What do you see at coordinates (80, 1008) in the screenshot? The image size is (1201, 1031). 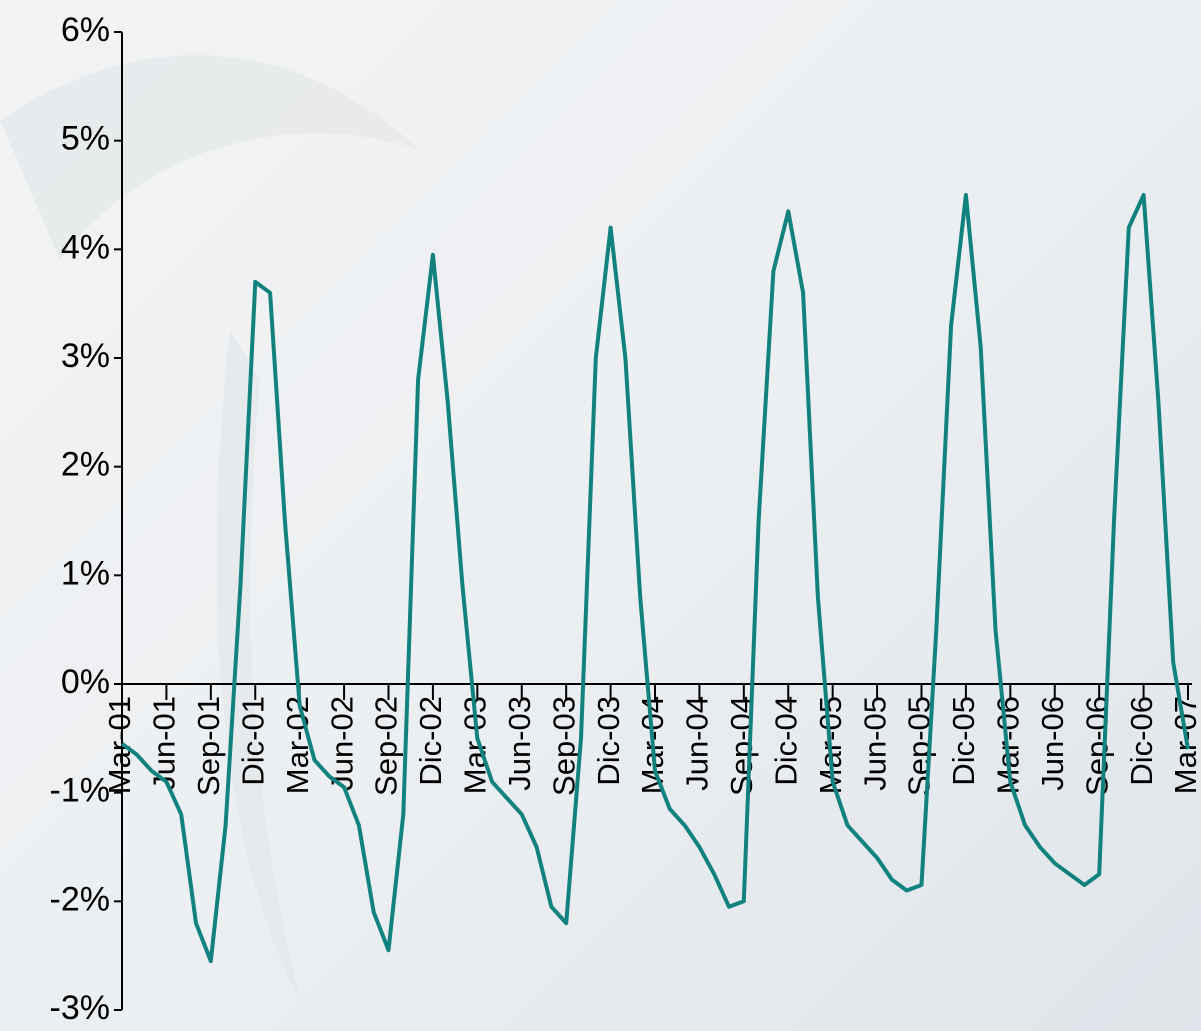 I see `y-tick-label: -3%` at bounding box center [80, 1008].